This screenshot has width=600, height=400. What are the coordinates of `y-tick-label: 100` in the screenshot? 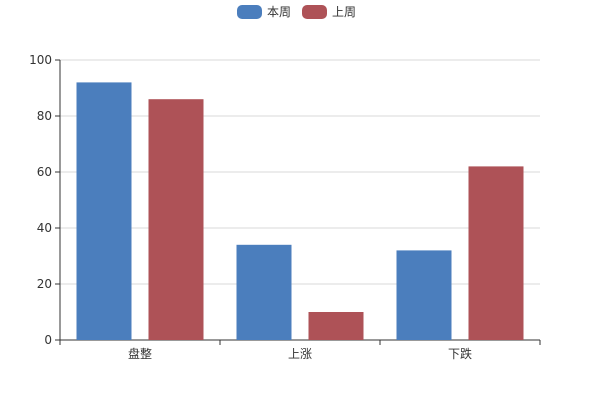 It's located at (40, 60).